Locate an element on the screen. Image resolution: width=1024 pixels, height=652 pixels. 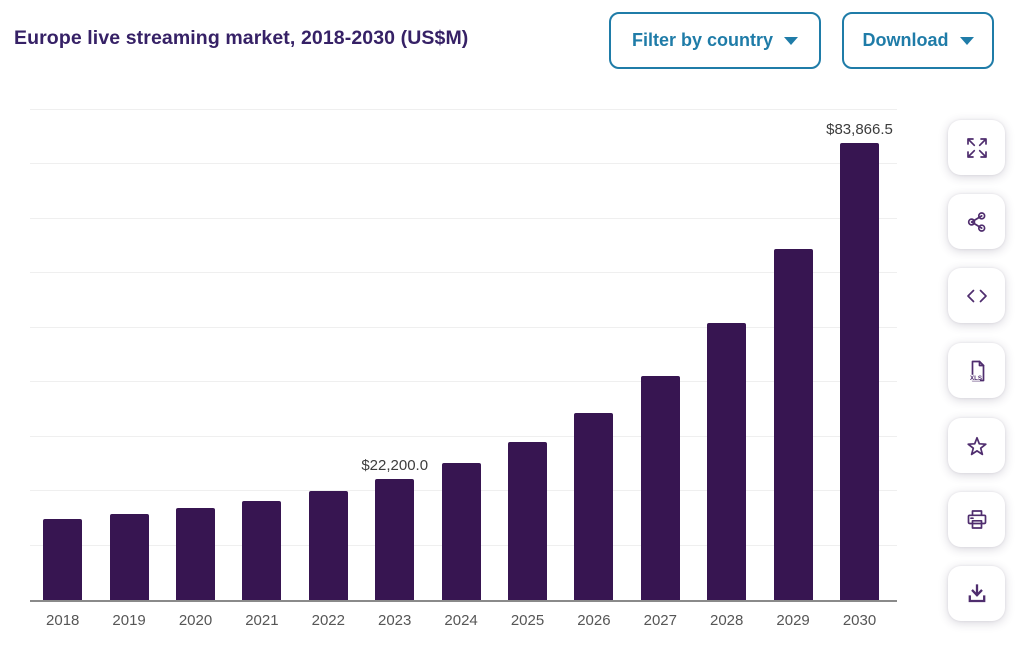
x-tick-label-2026: 2026 is located at coordinates (594, 620).